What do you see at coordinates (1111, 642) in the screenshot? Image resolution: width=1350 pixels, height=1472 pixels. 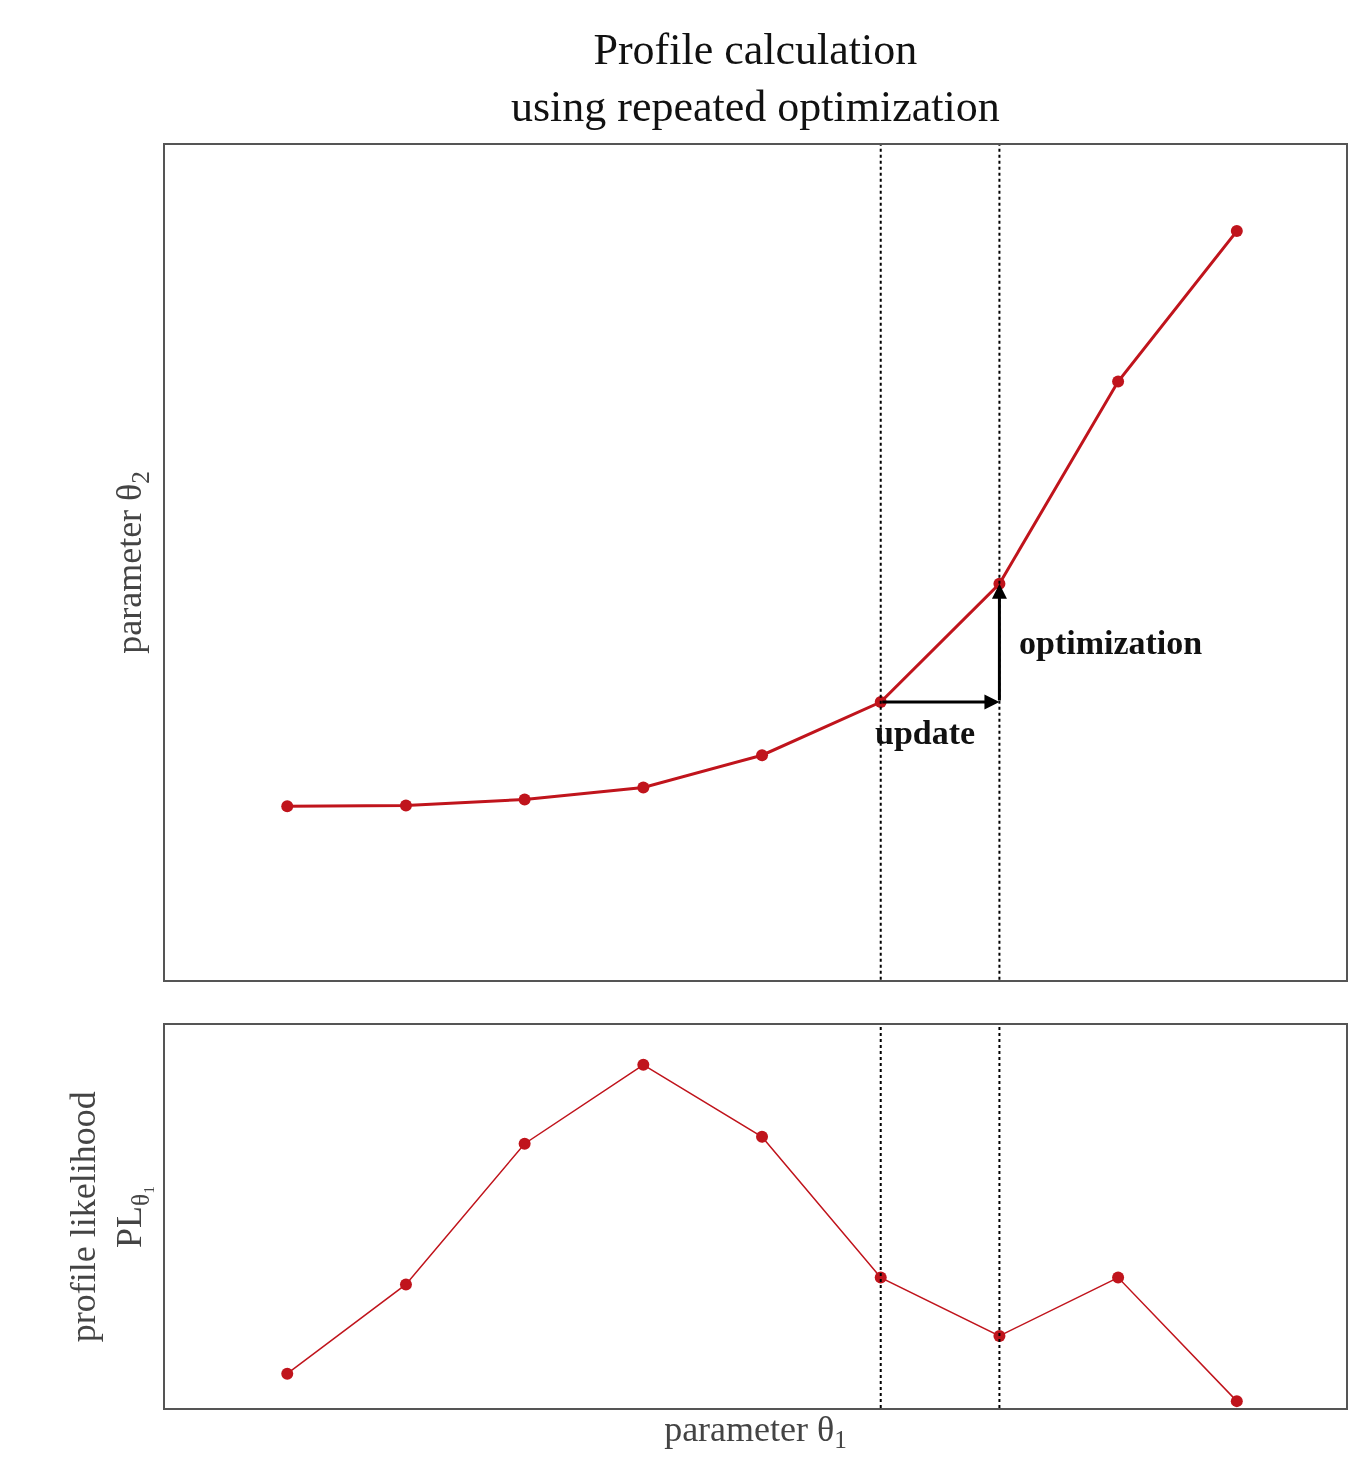 I see `annotation: optimization` at bounding box center [1111, 642].